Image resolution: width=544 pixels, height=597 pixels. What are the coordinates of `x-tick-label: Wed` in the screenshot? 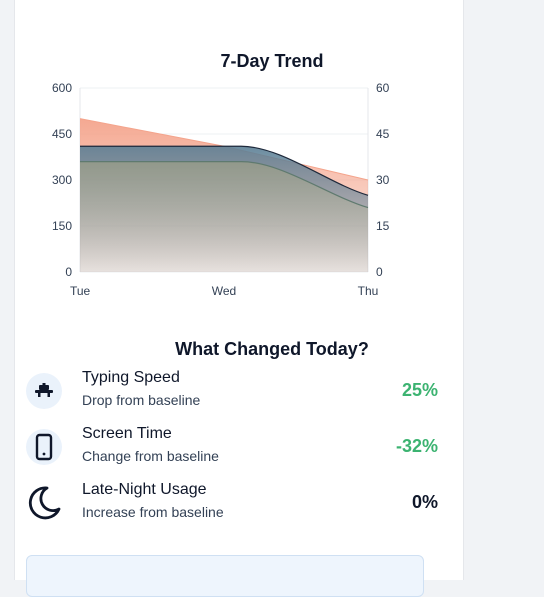 It's located at (224, 291).